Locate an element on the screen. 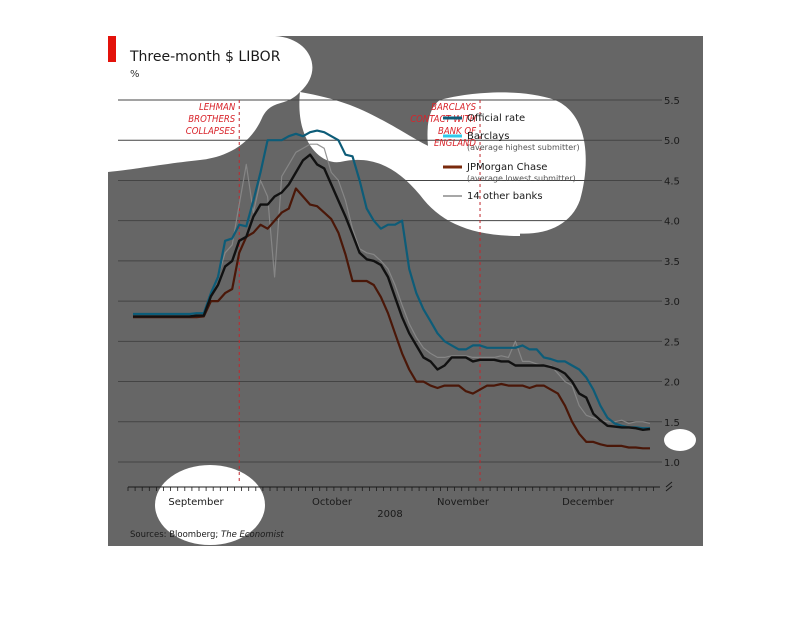  legend-blob is located at coordinates (506, 163).